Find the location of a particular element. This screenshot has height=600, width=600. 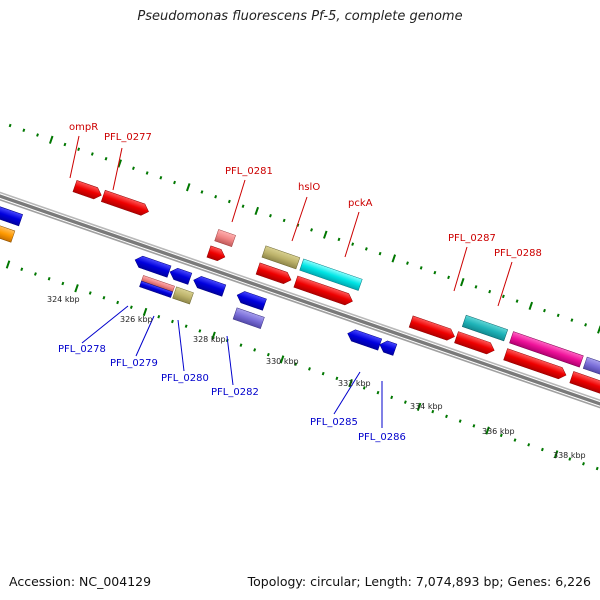

gene-hslO is located at coordinates (274, 274).